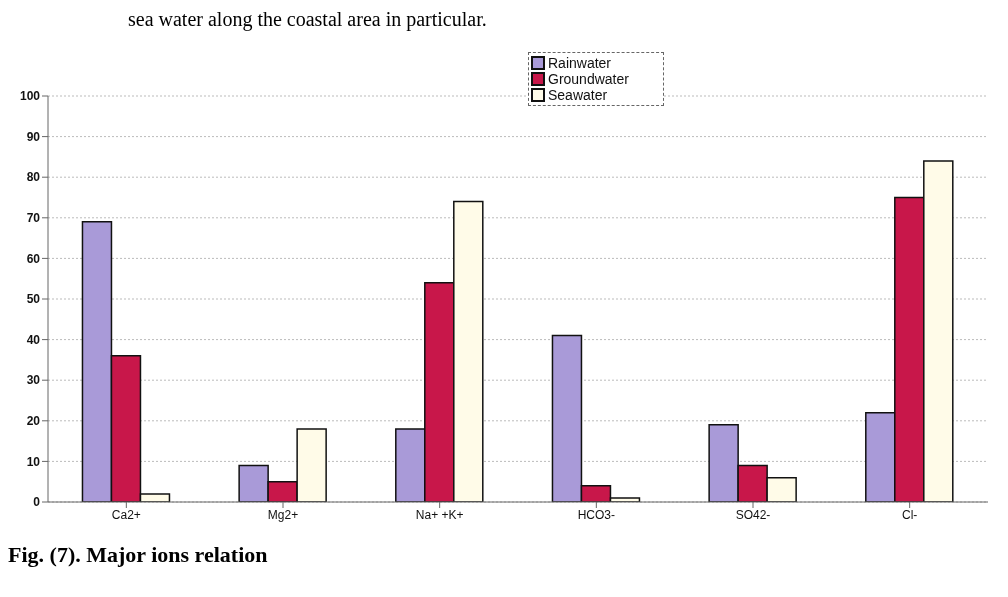 Image resolution: width=1008 pixels, height=597 pixels. What do you see at coordinates (439, 514) in the screenshot?
I see `x-tick-label: Na+ +K+` at bounding box center [439, 514].